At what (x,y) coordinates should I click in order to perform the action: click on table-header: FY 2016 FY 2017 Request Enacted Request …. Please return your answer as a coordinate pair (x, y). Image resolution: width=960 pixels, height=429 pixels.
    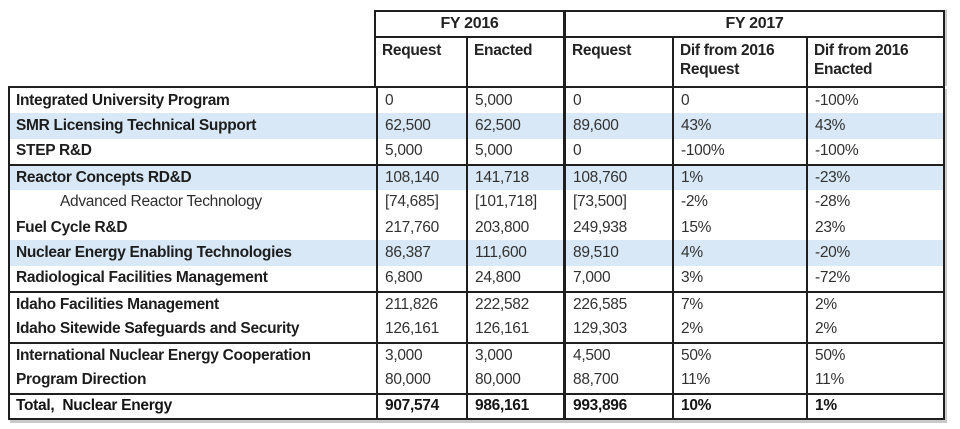
    Looking at the image, I should click on (659, 48).